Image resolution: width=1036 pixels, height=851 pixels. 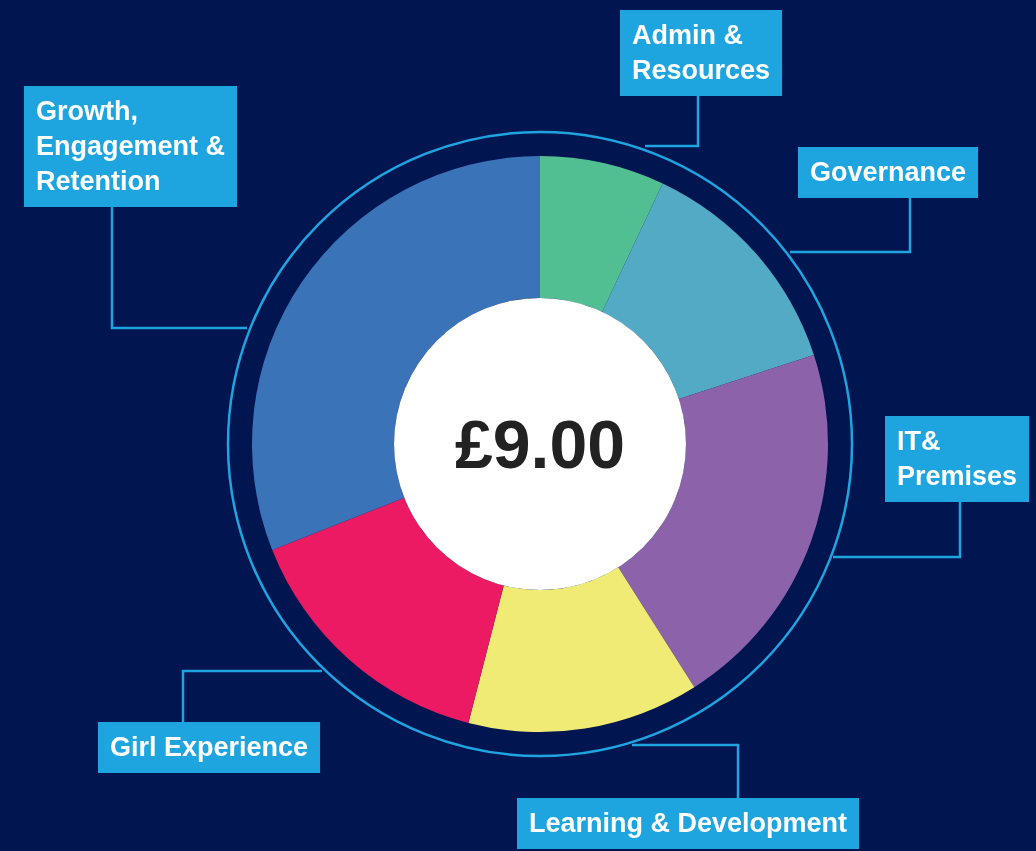 What do you see at coordinates (888, 172) in the screenshot?
I see `slice-label: Governance` at bounding box center [888, 172].